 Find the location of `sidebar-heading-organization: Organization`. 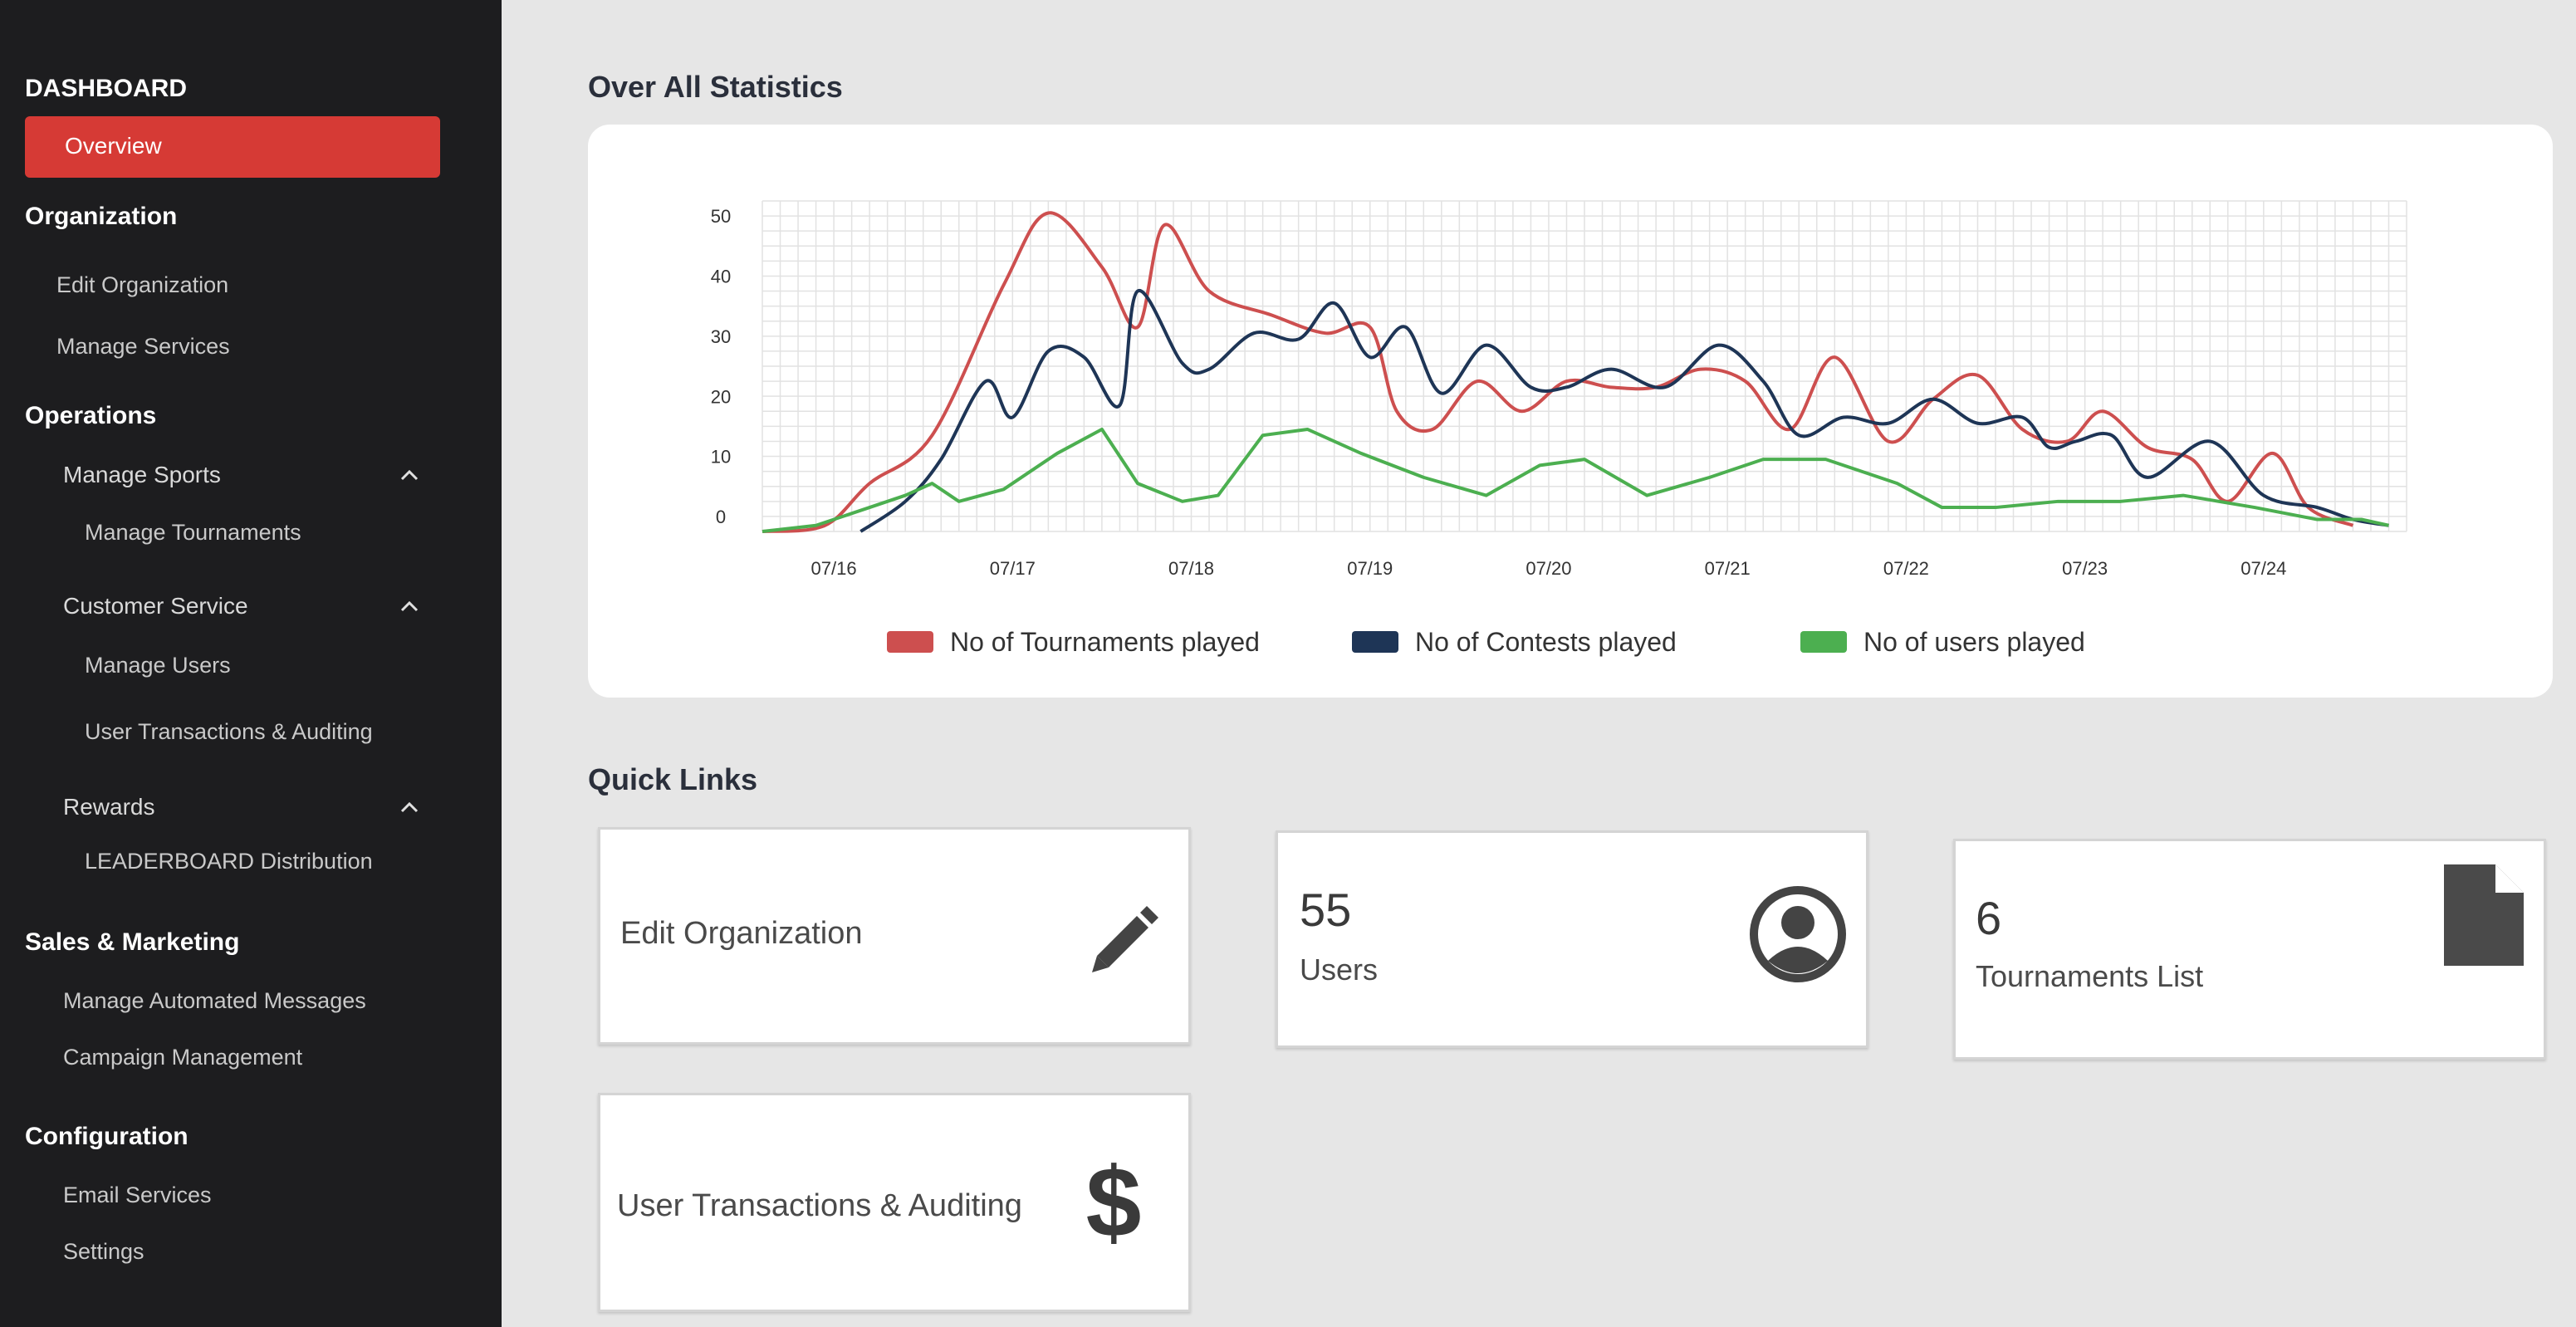

sidebar-heading-organization: Organization is located at coordinates (102, 216).